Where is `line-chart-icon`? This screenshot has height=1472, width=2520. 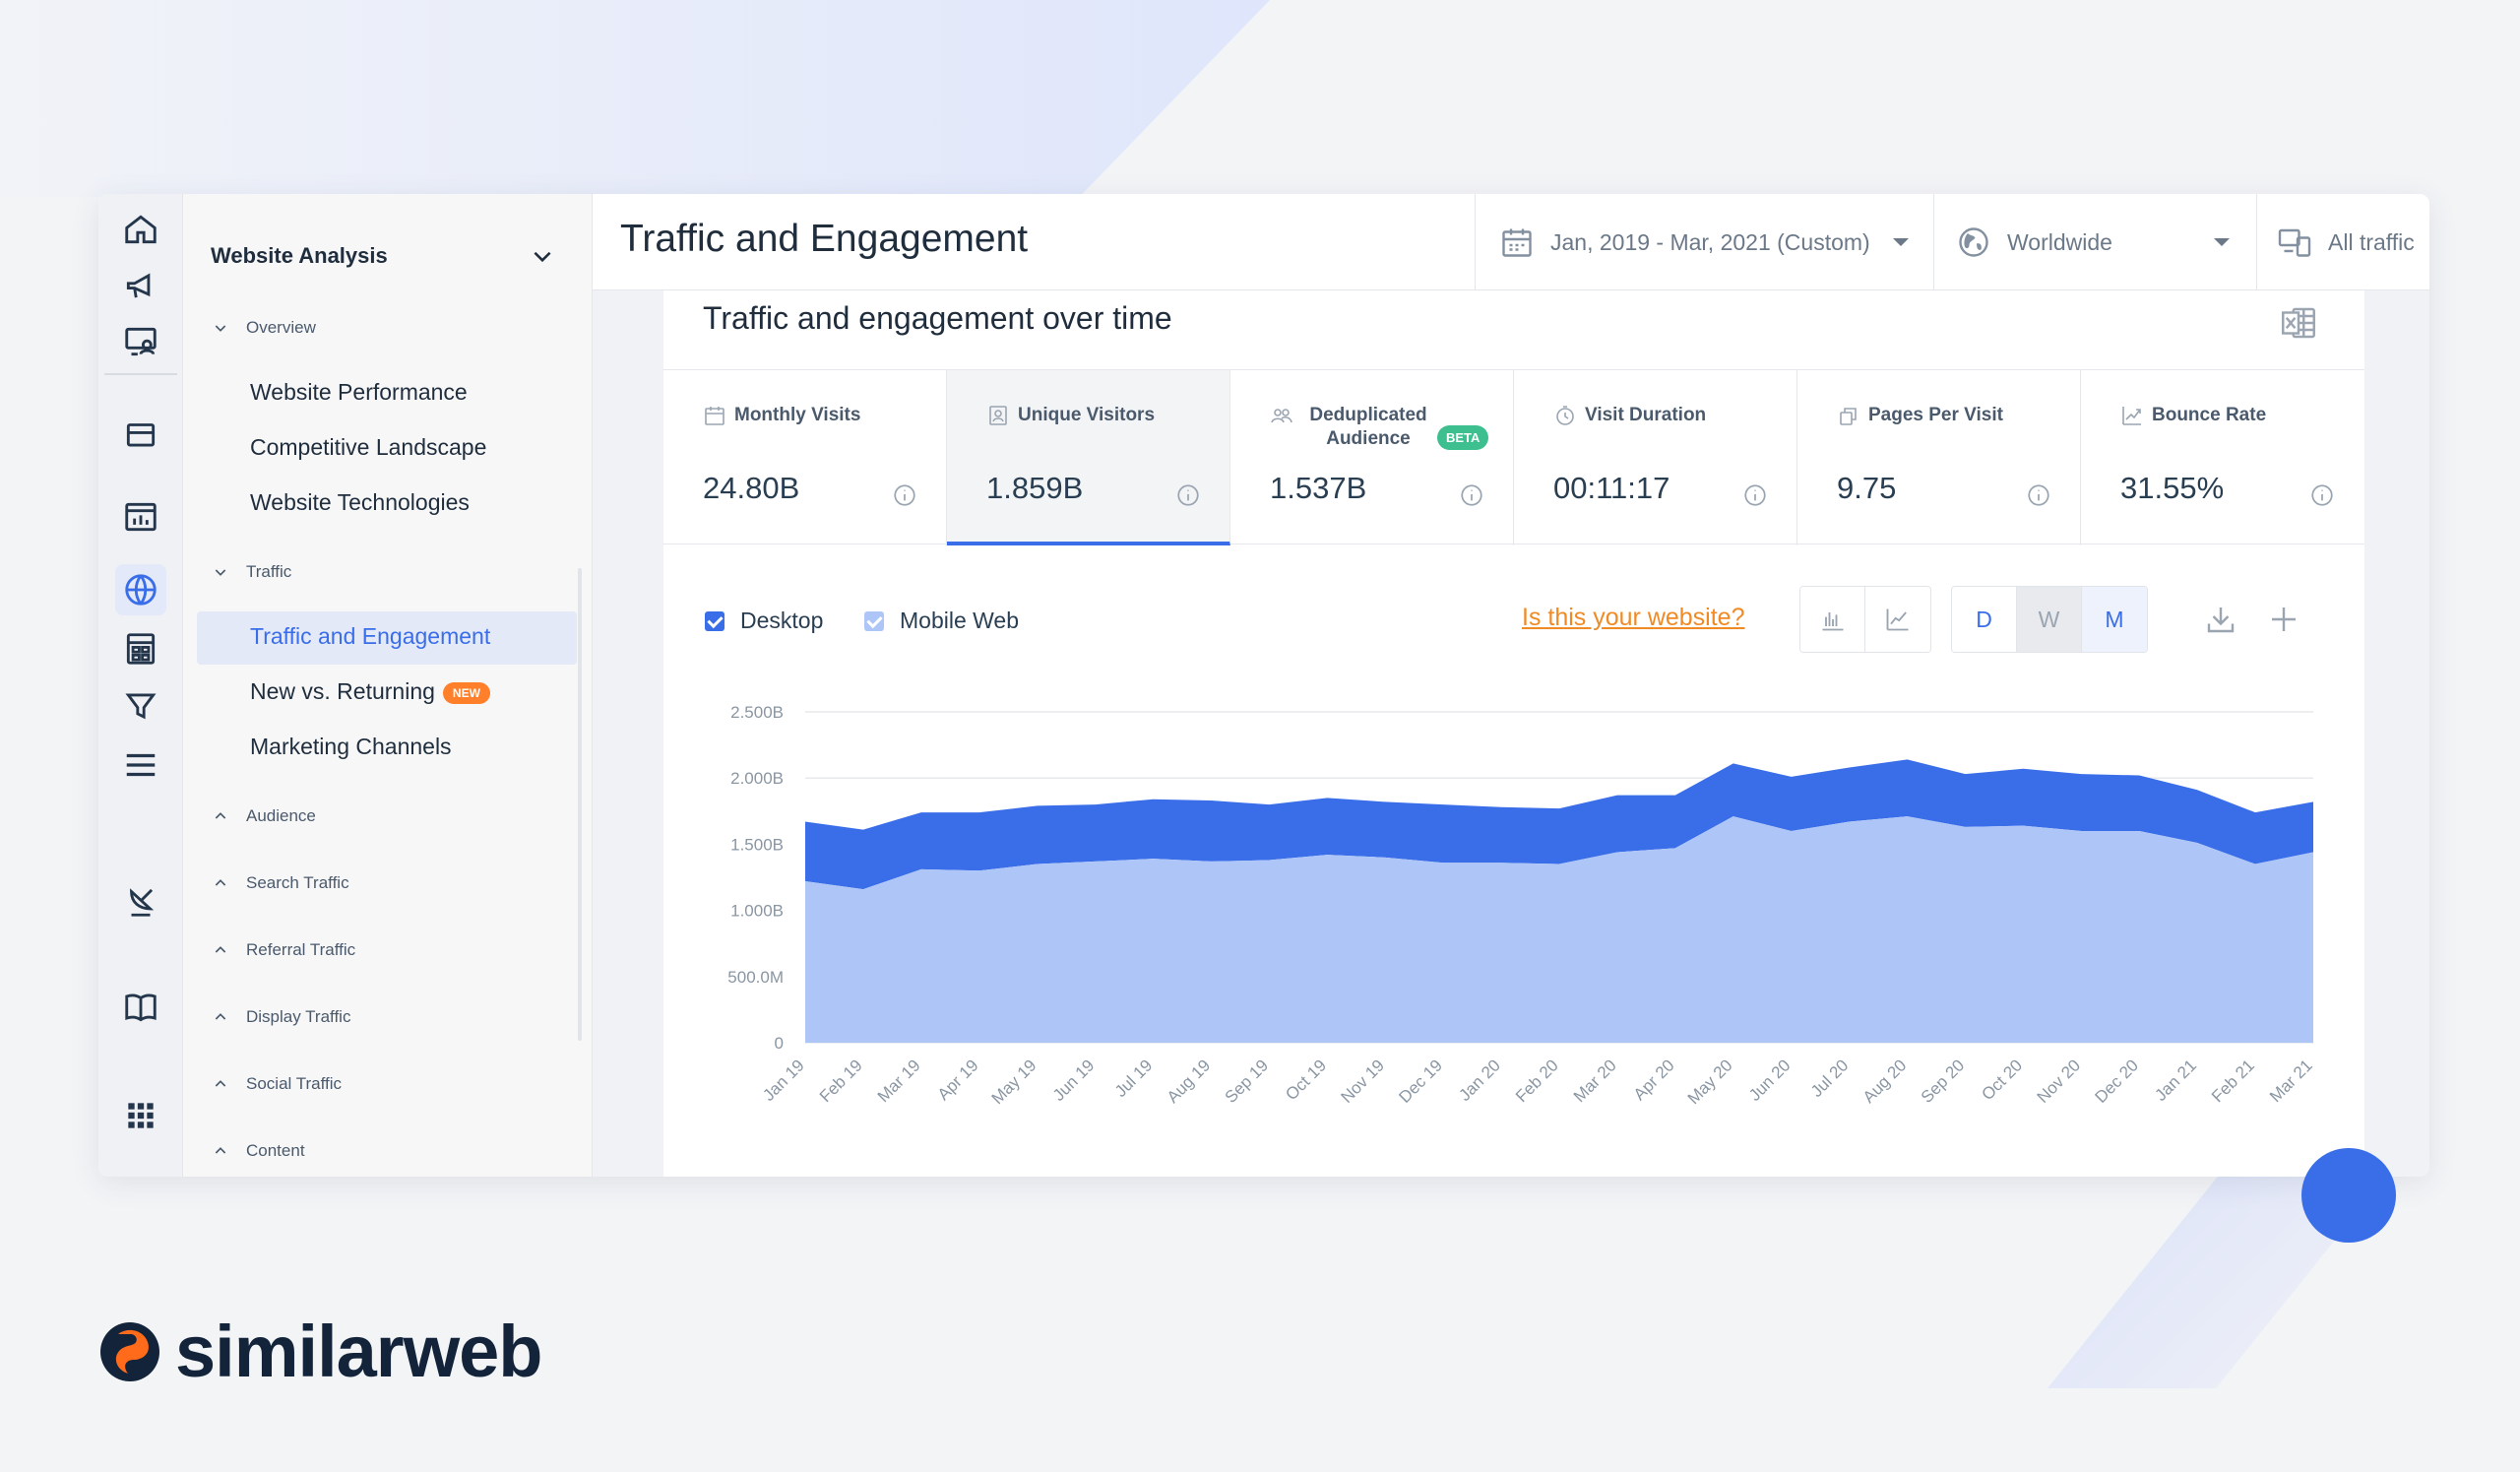
line-chart-icon is located at coordinates (1897, 619).